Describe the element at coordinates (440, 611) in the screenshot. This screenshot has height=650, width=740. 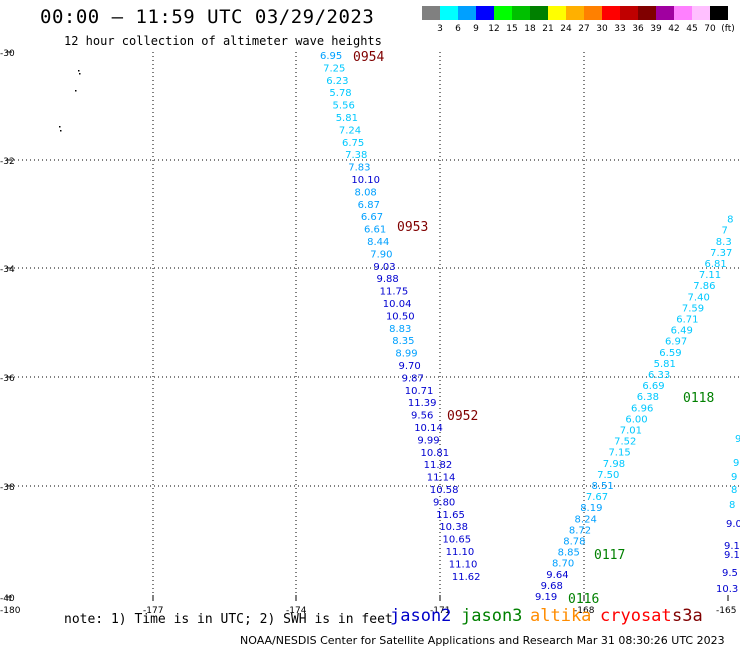
I see `lon-label: -171` at that location.